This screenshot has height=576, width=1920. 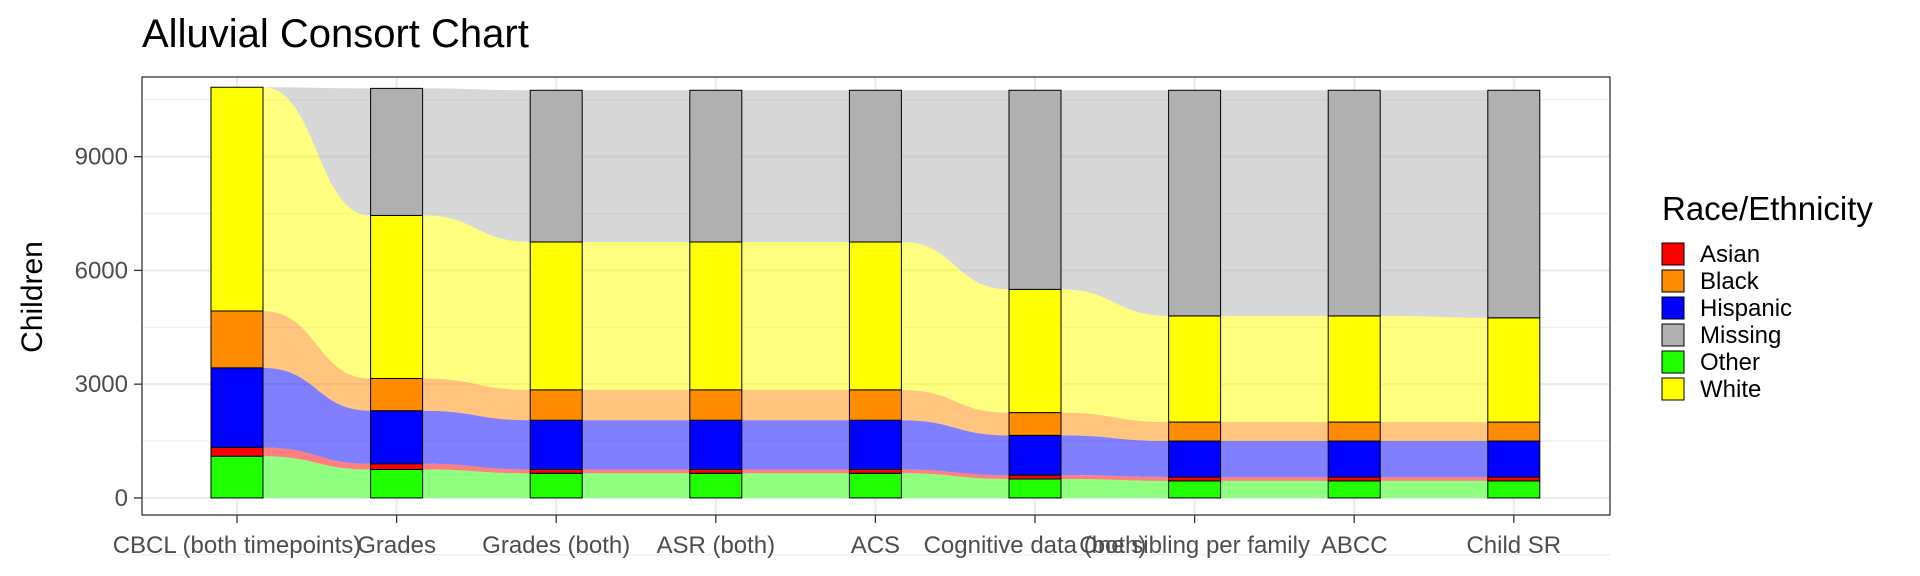 What do you see at coordinates (396, 545) in the screenshot?
I see `x-tick-label: Grades` at bounding box center [396, 545].